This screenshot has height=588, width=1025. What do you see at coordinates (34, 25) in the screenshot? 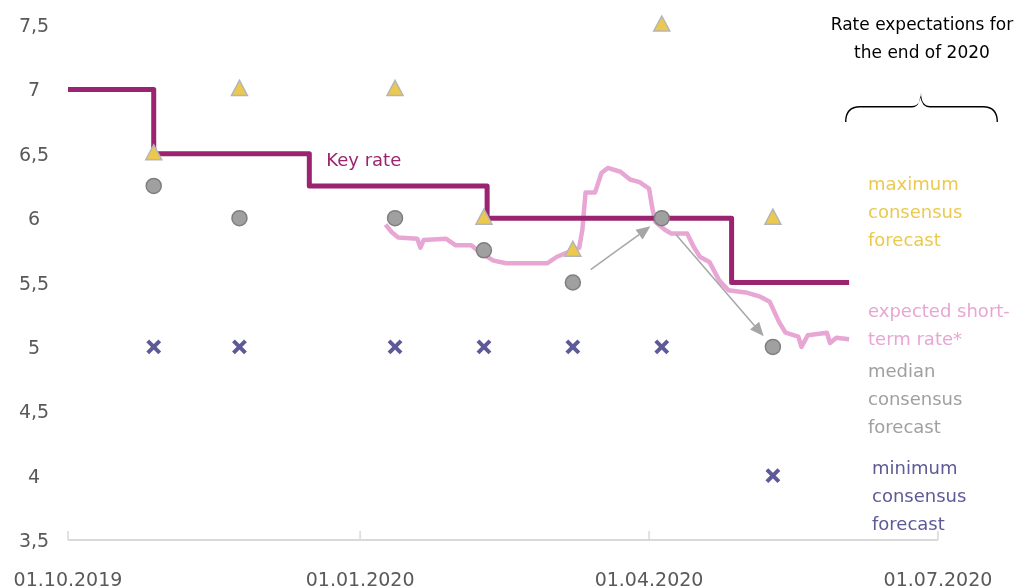
I see `y-tick-label: 7,5` at bounding box center [34, 25].